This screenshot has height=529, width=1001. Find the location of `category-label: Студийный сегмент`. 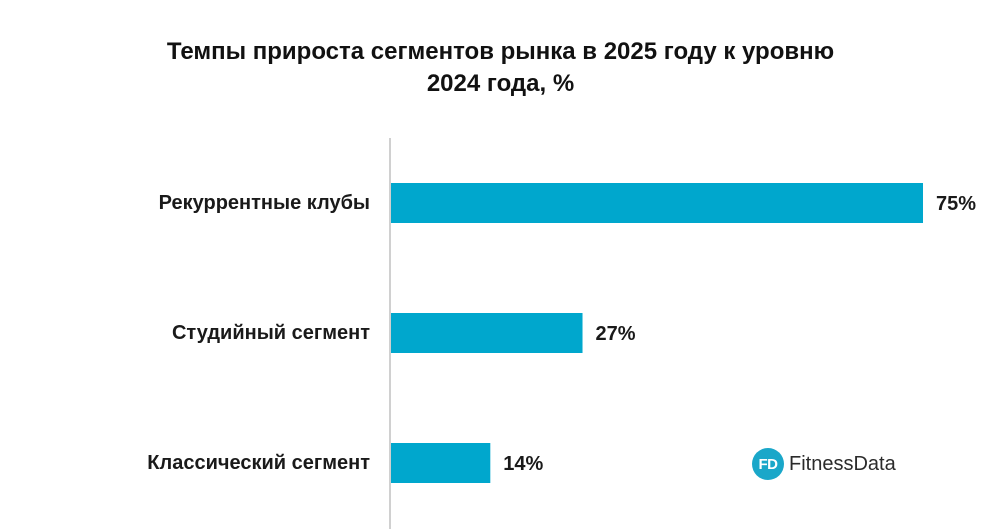

category-label: Студийный сегмент is located at coordinates (271, 333).